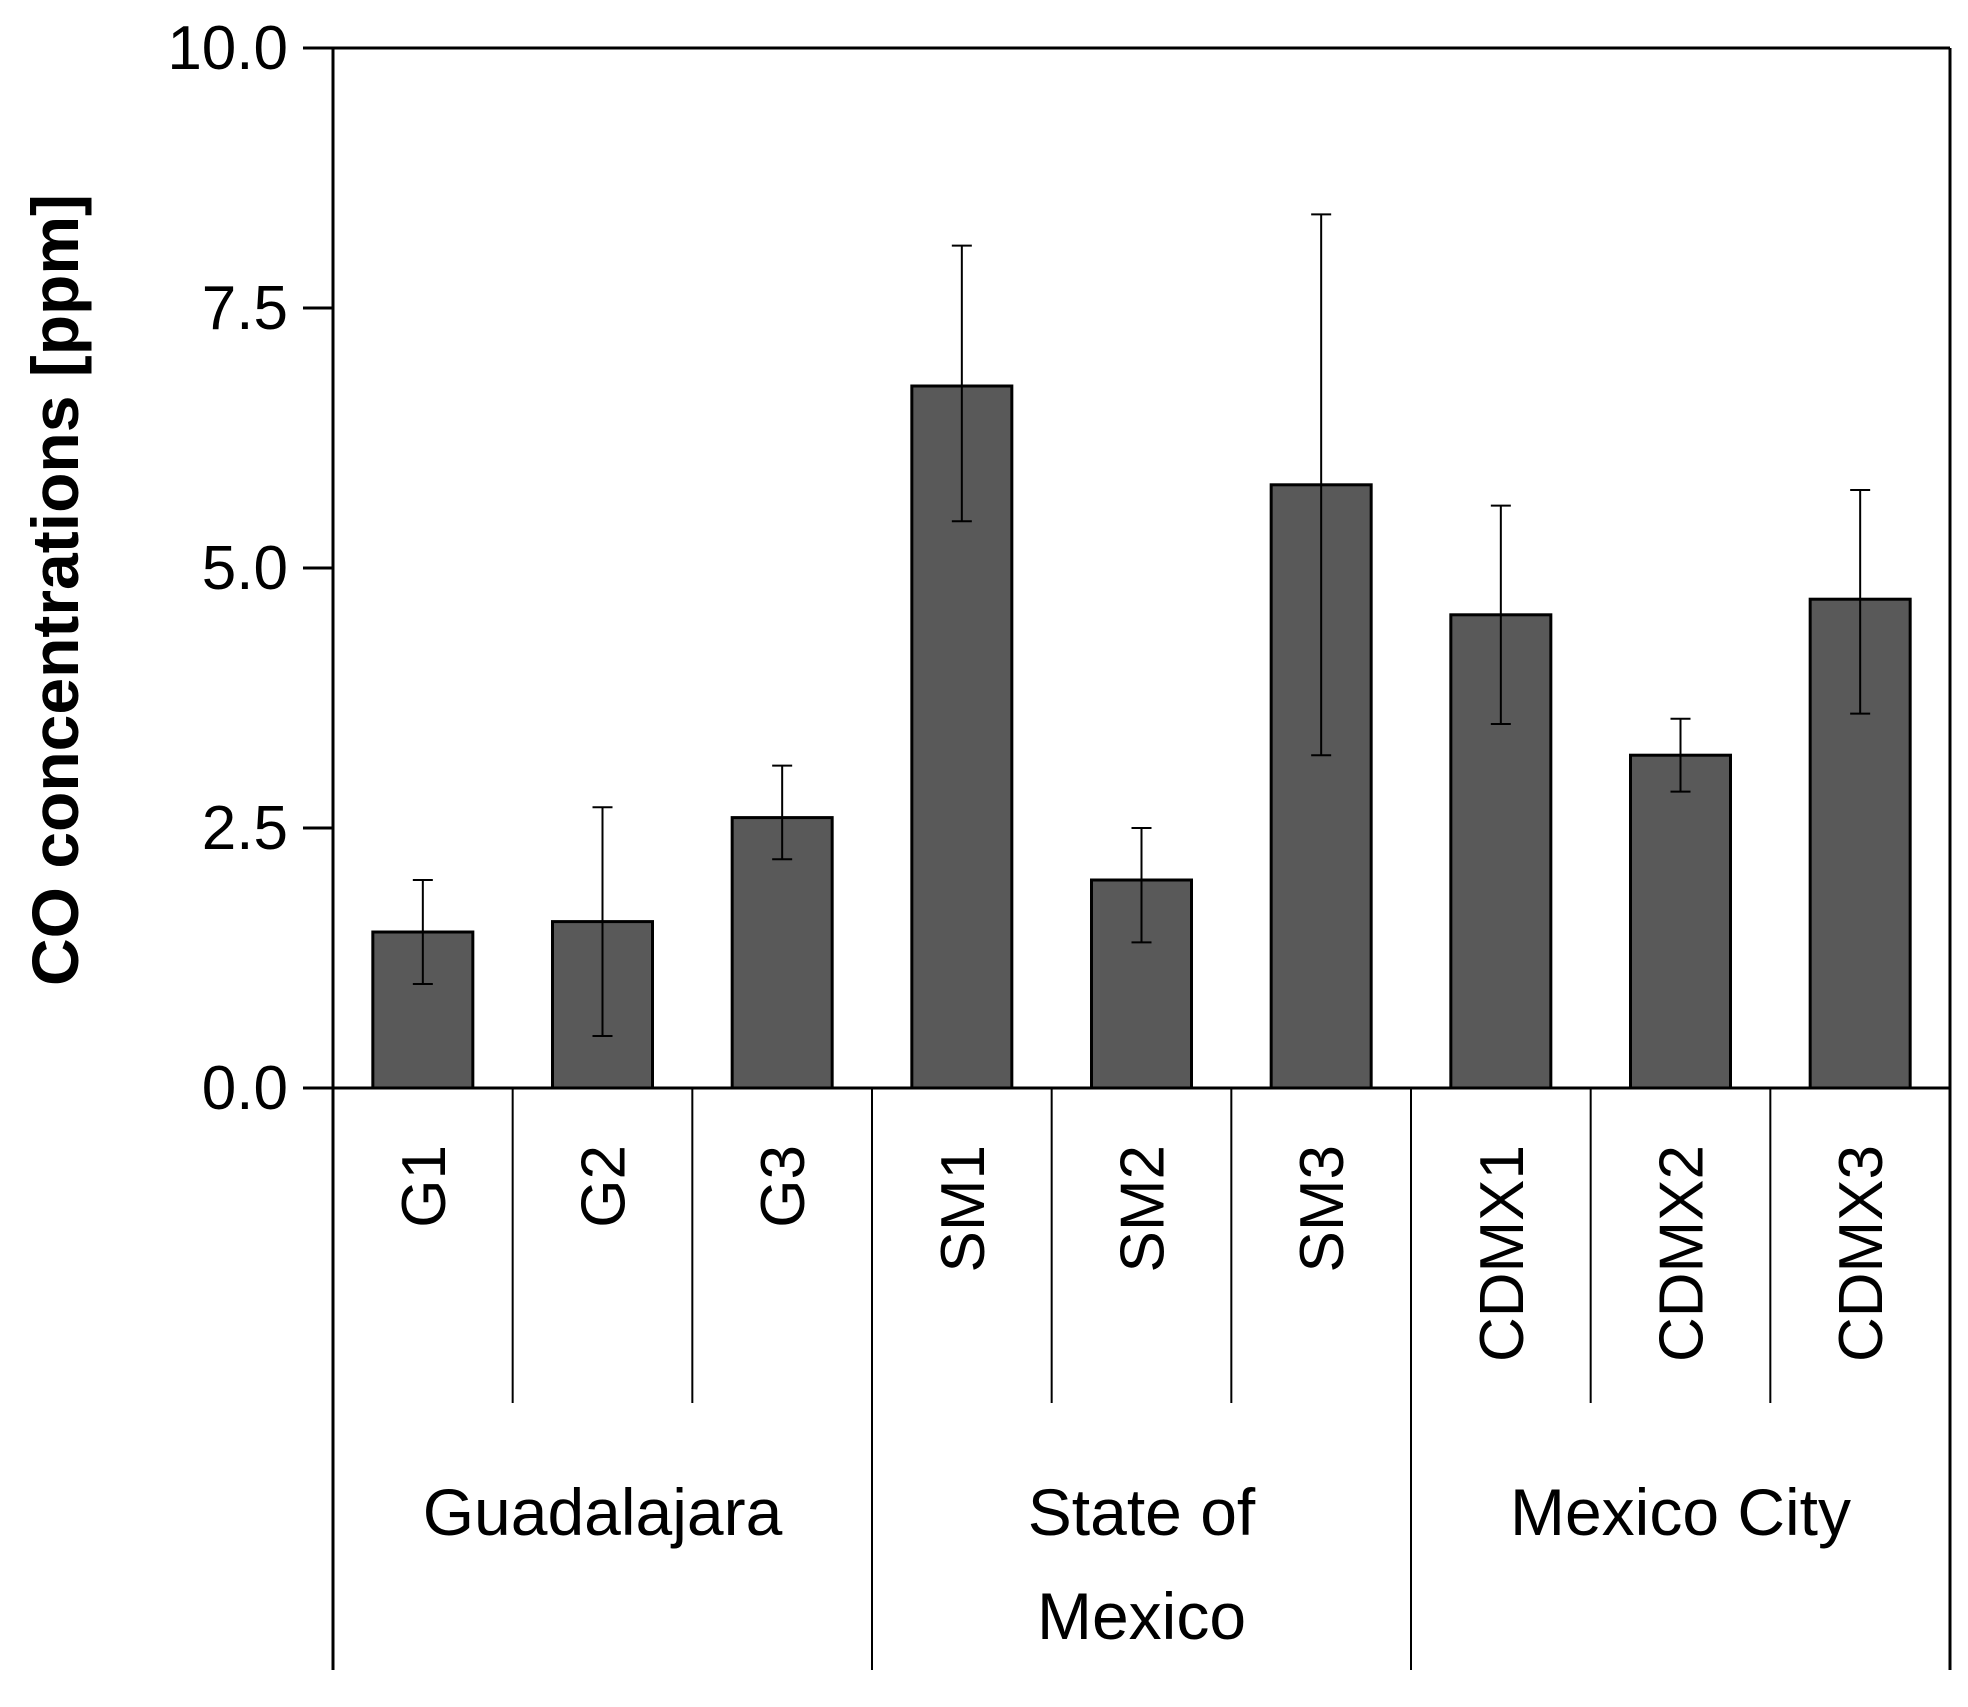 The image size is (1968, 1707). What do you see at coordinates (245, 568) in the screenshot?
I see `y-tick-label: 5.0` at bounding box center [245, 568].